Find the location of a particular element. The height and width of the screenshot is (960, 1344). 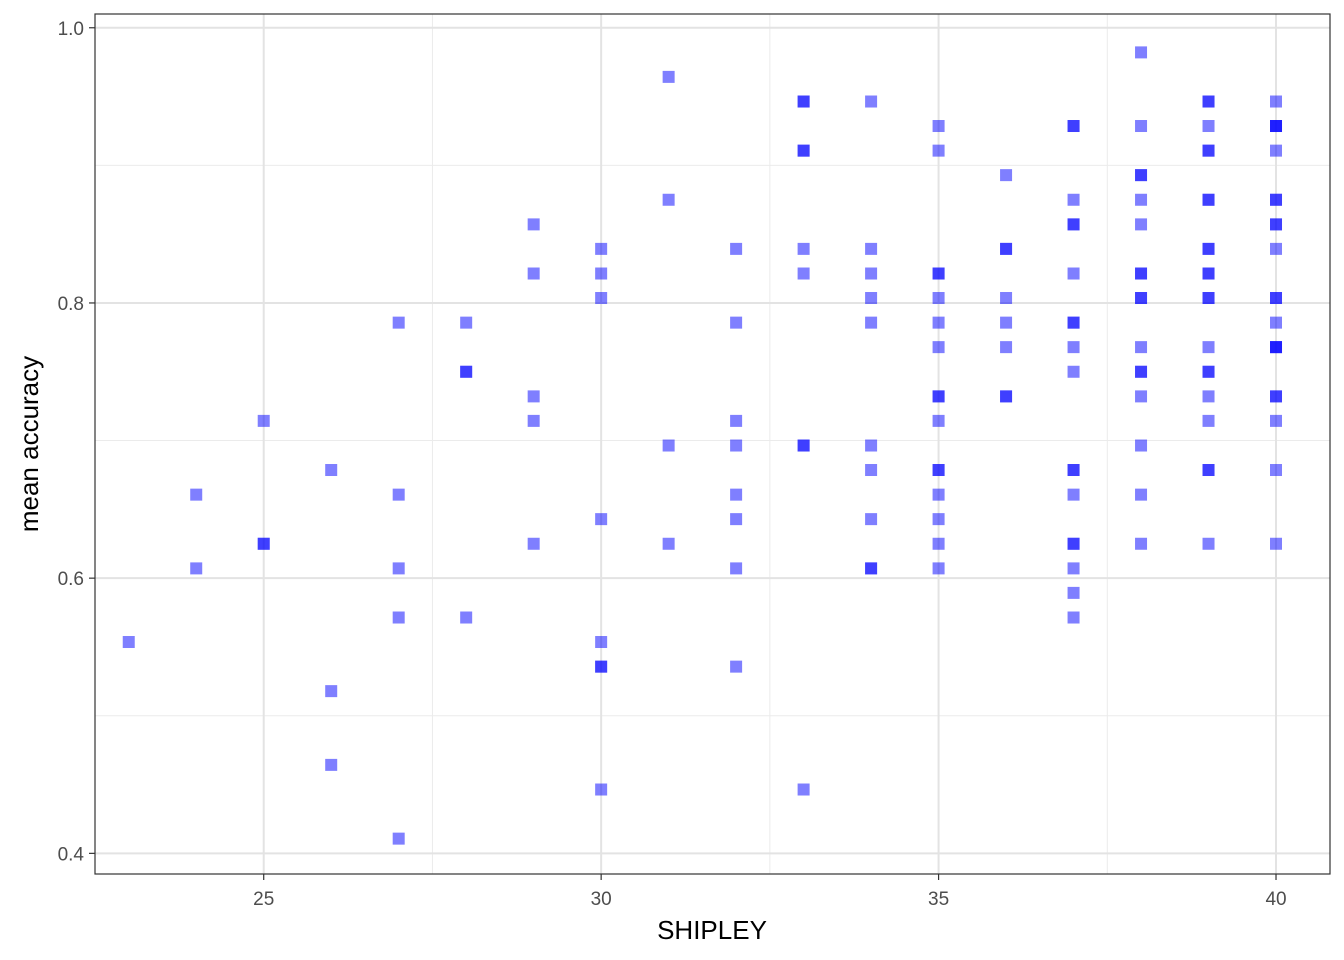

x-axis-title: SHIPLEY is located at coordinates (712, 930).